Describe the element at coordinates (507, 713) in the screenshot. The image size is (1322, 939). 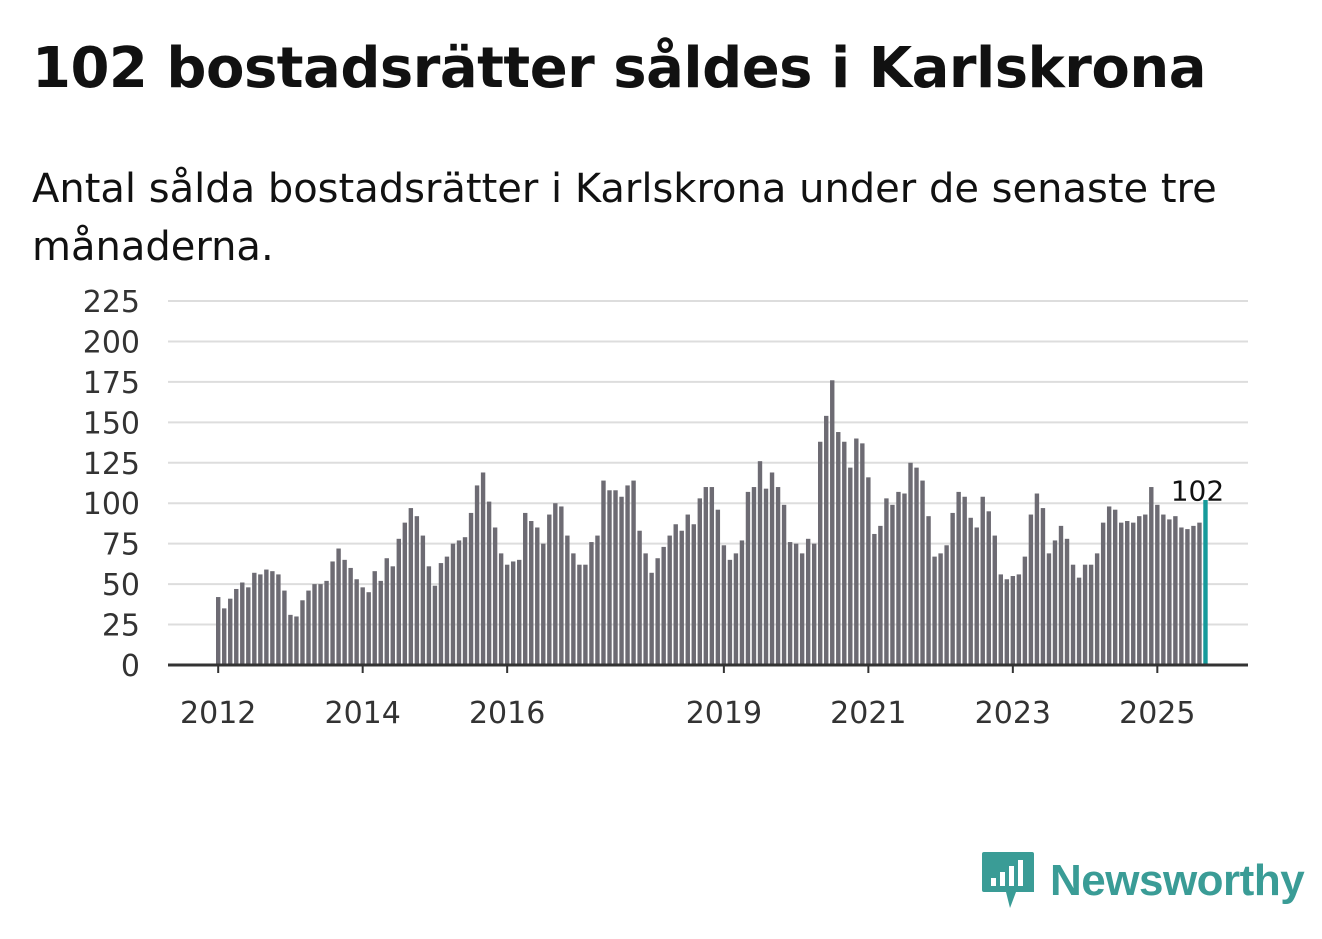
I see `x-tick-label: 2016` at that location.